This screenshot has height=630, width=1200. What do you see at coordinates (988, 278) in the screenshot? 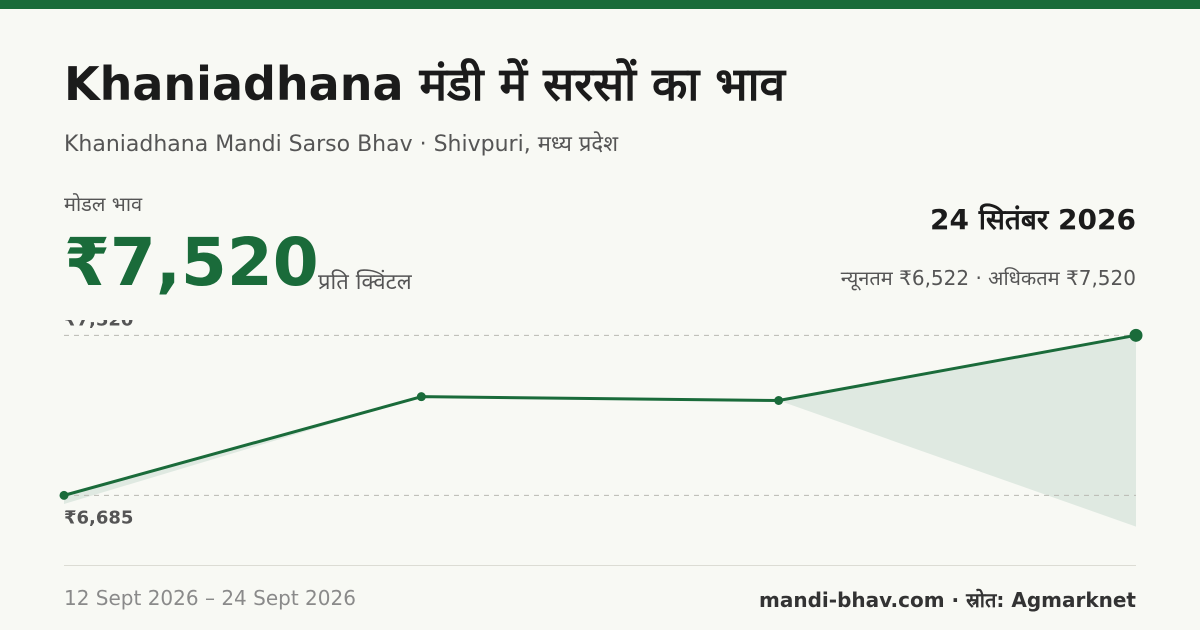
I see `min-max-price: न्यूनतम ₹6,522 · अधिकतम ₹7,520` at bounding box center [988, 278].